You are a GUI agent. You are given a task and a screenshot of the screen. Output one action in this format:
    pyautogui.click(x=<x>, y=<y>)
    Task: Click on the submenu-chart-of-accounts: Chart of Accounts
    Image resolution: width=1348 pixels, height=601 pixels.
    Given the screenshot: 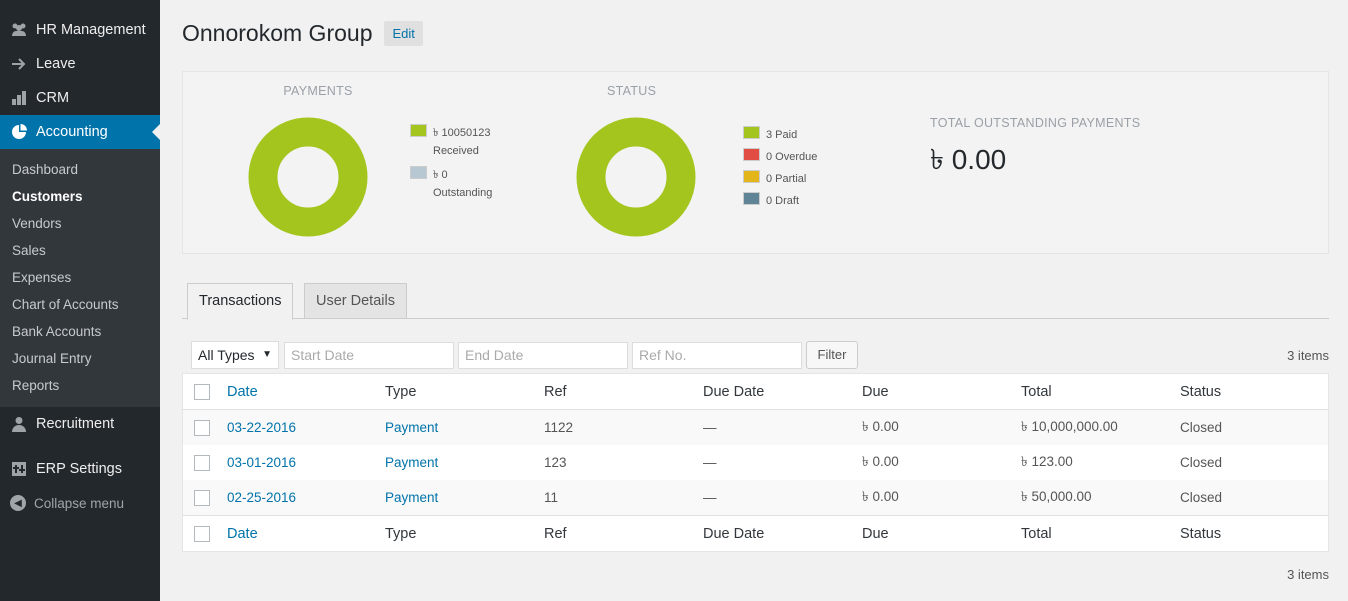 What is the action you would take?
    pyautogui.click(x=65, y=304)
    